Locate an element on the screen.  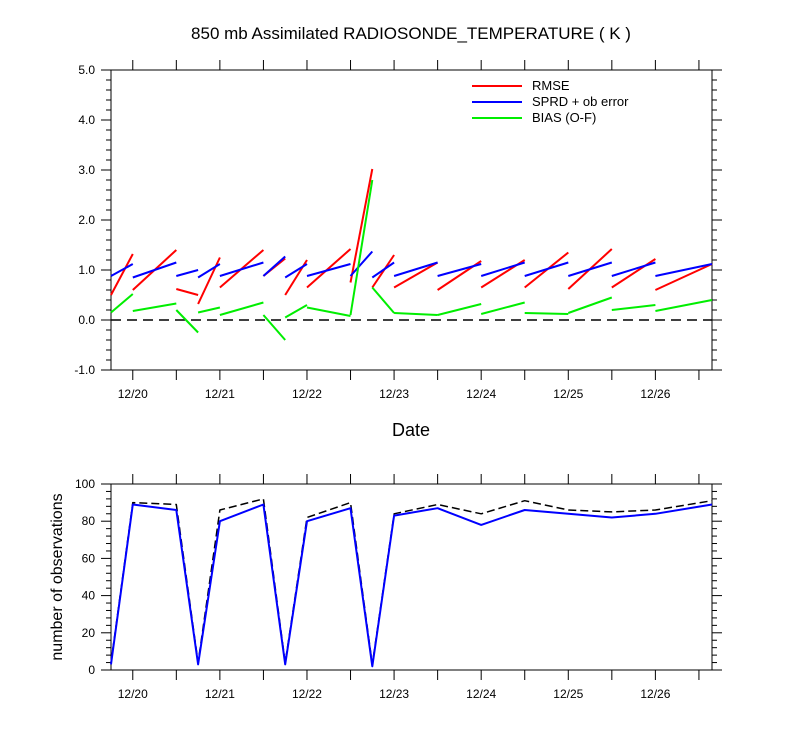
bottom-x-tick-label: 12/21 is located at coordinates (220, 694).